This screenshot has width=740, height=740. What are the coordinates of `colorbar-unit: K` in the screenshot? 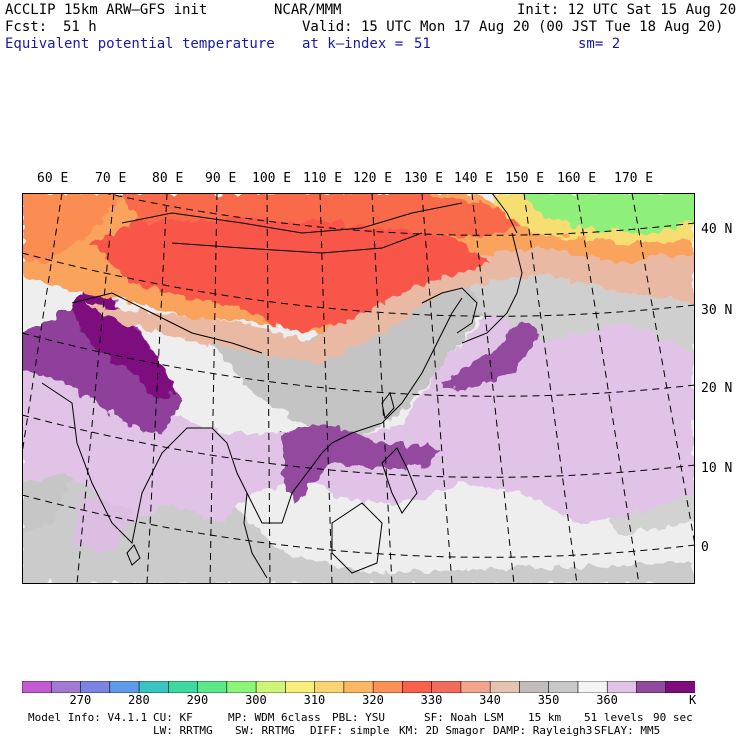 It's located at (693, 700).